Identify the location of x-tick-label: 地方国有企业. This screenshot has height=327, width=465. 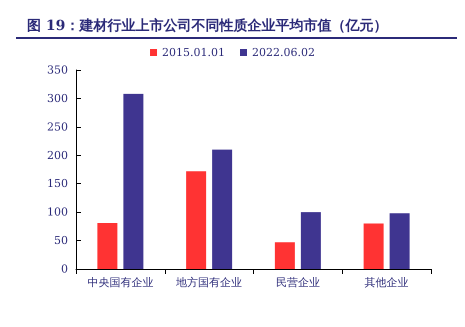
(208, 282).